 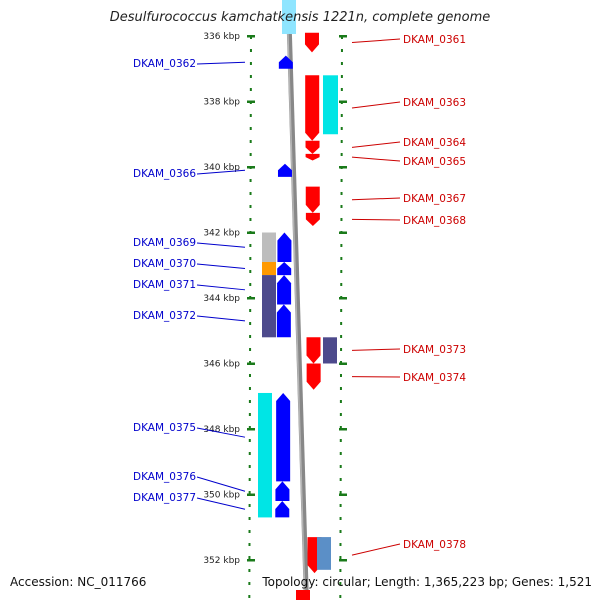 What do you see at coordinates (164, 64) in the screenshot?
I see `gene-label-dkam_0362: DKAM_0362` at bounding box center [164, 64].